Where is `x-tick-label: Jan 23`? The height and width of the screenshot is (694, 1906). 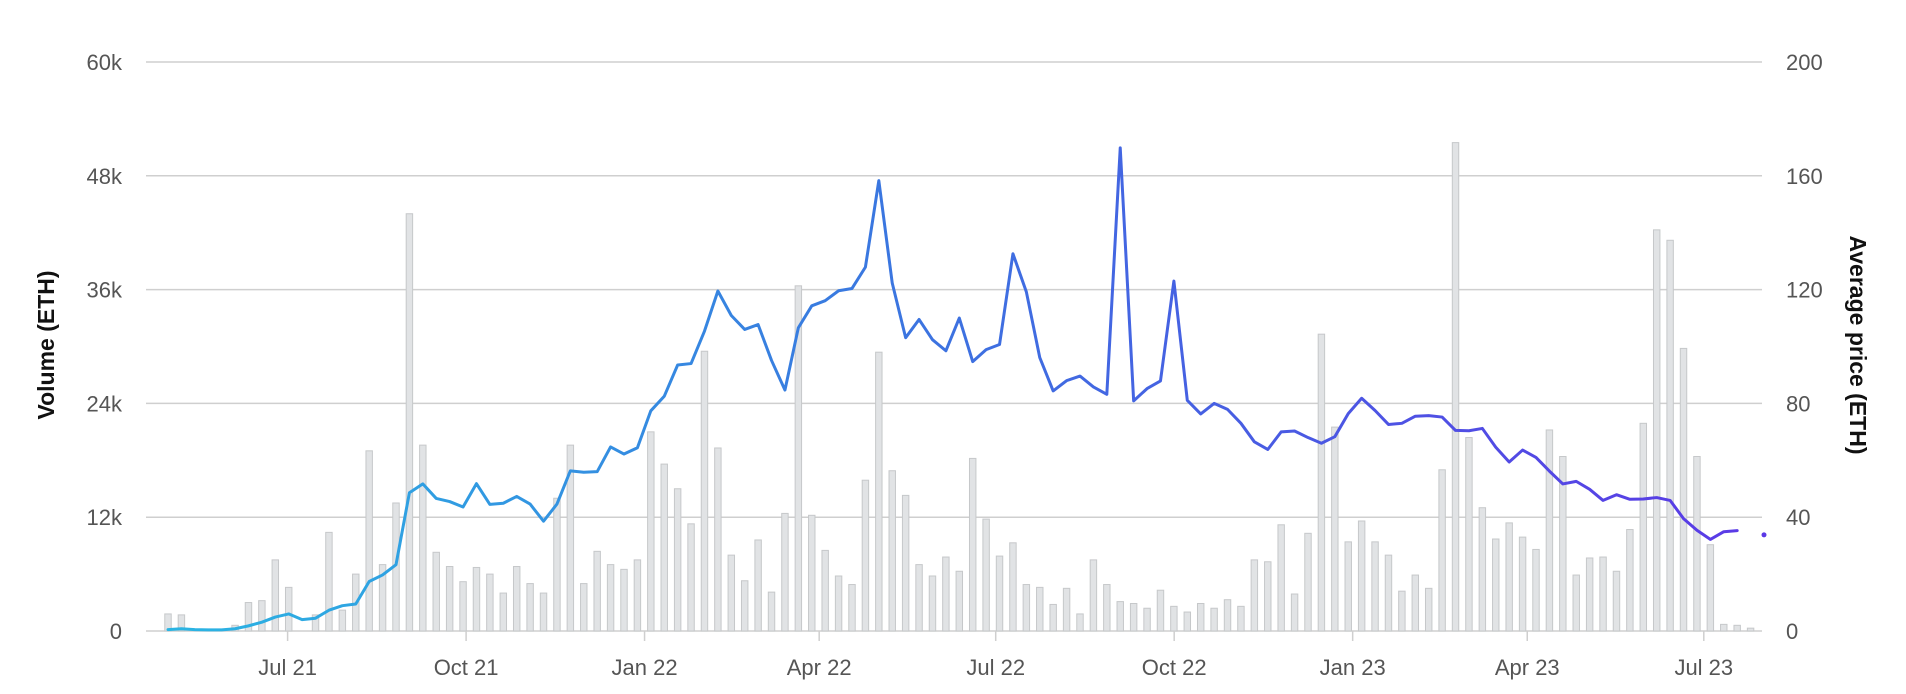 x-tick-label: Jan 23 is located at coordinates (1353, 667).